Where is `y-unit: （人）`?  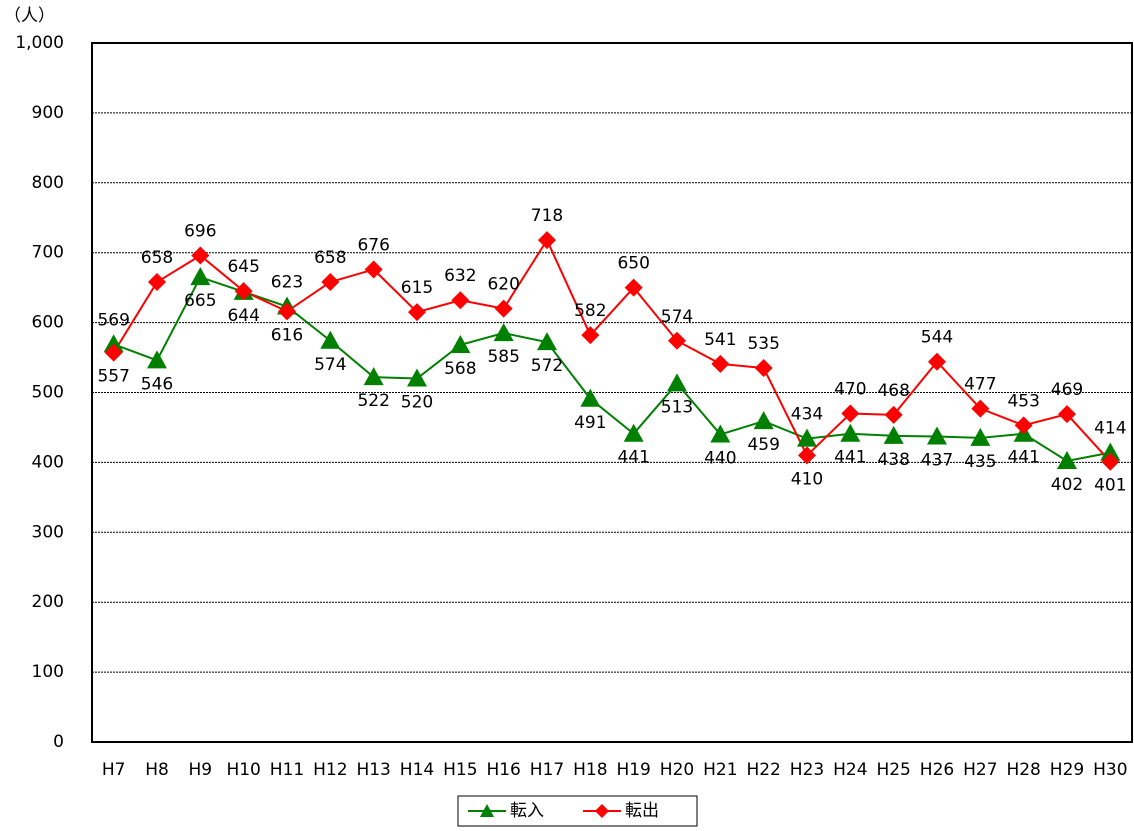
y-unit: （人） is located at coordinates (29, 16).